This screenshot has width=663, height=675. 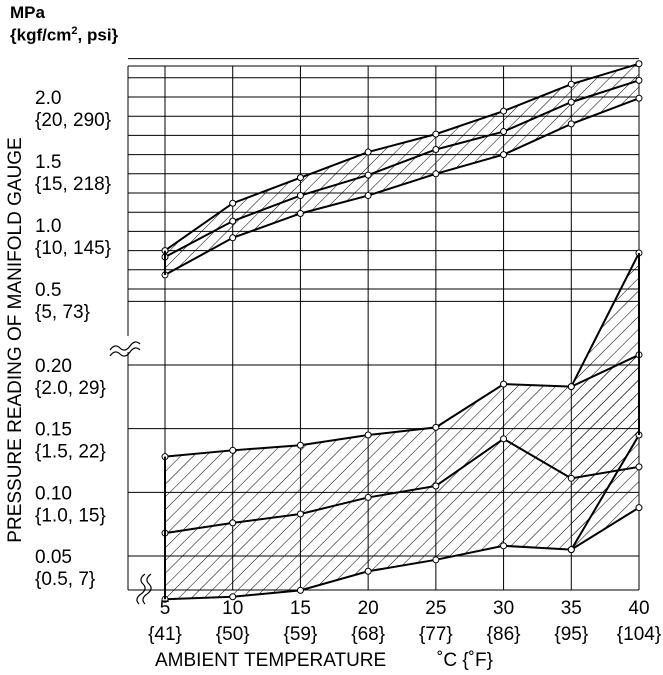 I want to click on x-tick-alt-label: {41}, so click(x=165, y=634).